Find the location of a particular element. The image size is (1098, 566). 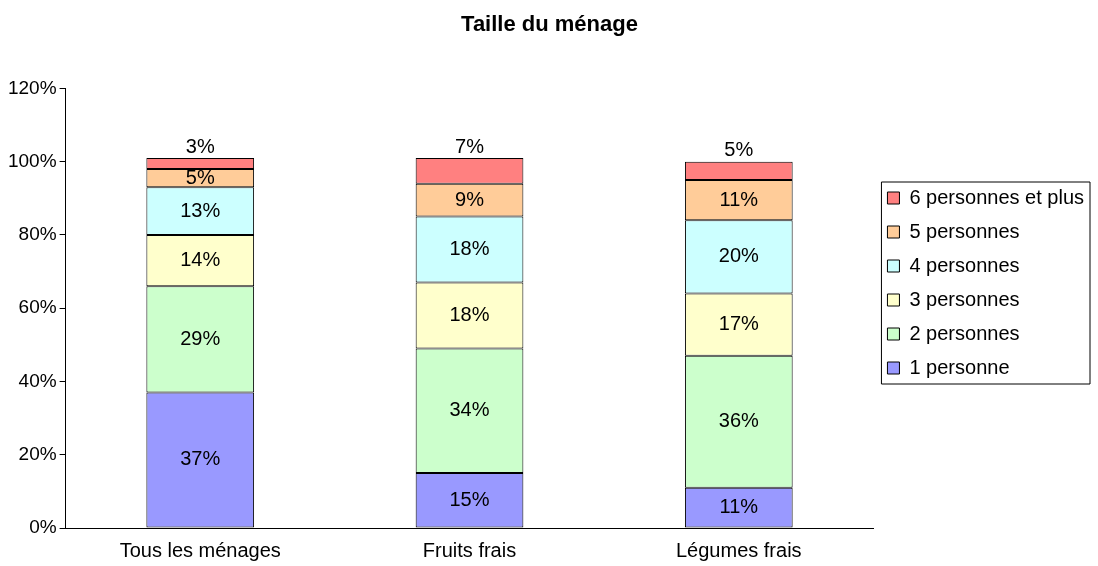

data-label: 3% is located at coordinates (200, 145).